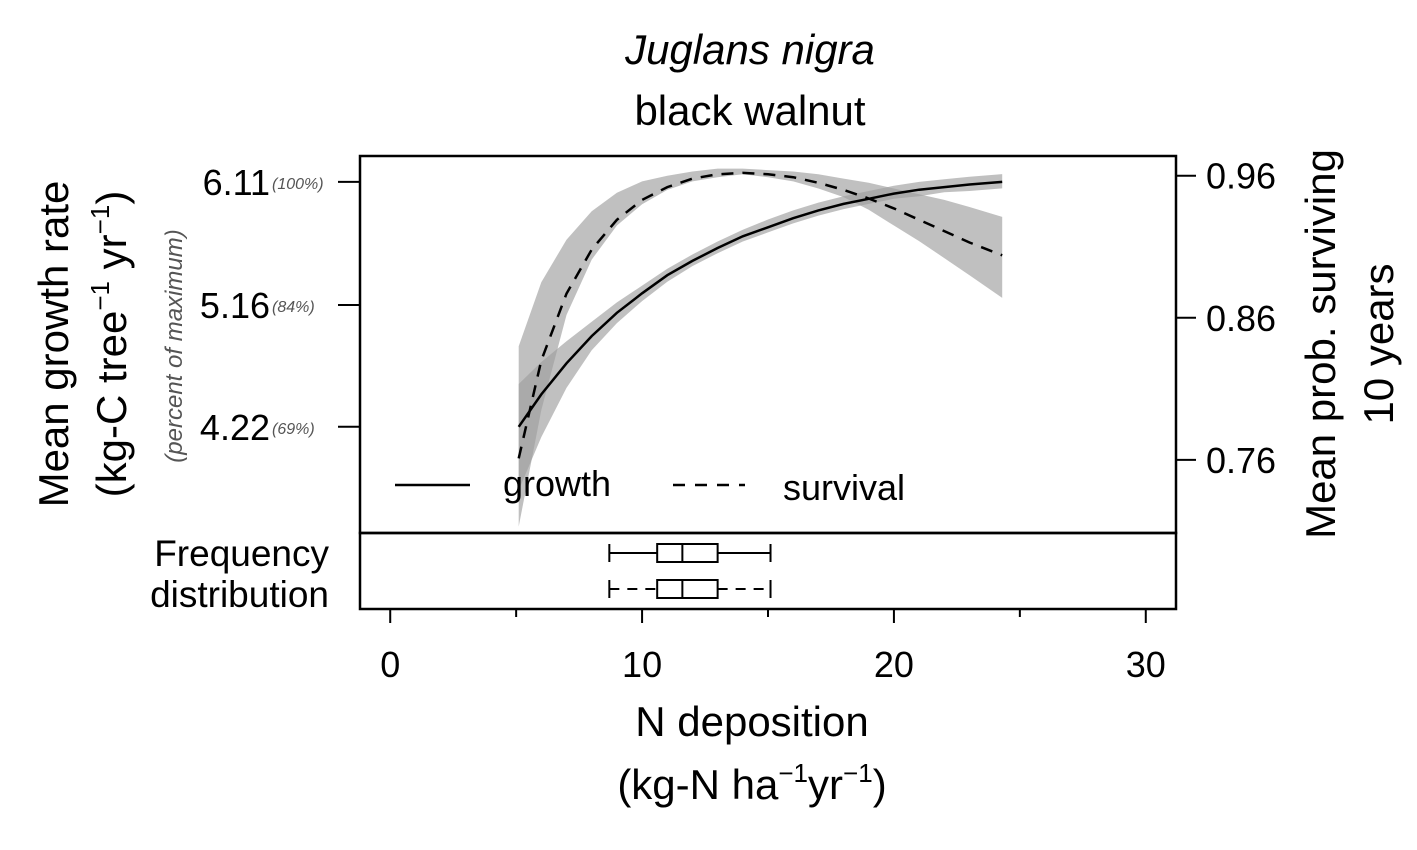  I want to click on series-line-growth, so click(760, 304).